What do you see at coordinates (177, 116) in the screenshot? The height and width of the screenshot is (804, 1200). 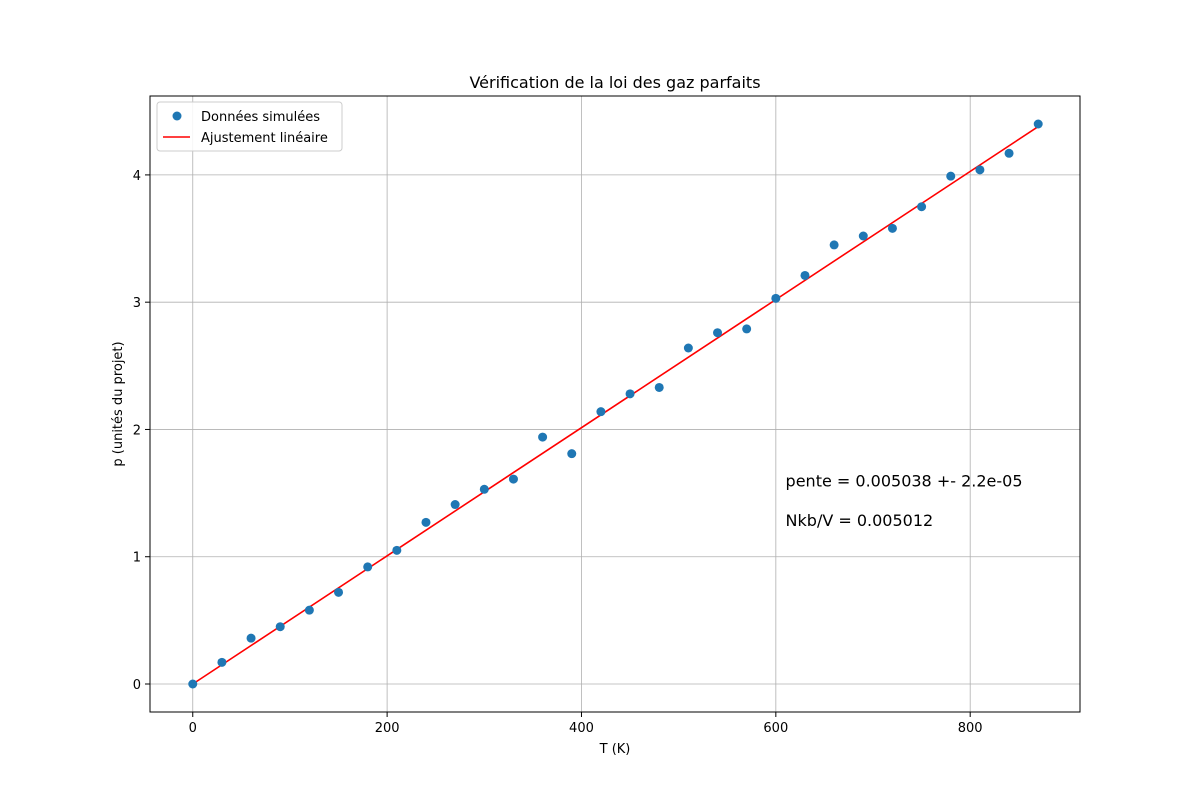 I see `legend-marker` at bounding box center [177, 116].